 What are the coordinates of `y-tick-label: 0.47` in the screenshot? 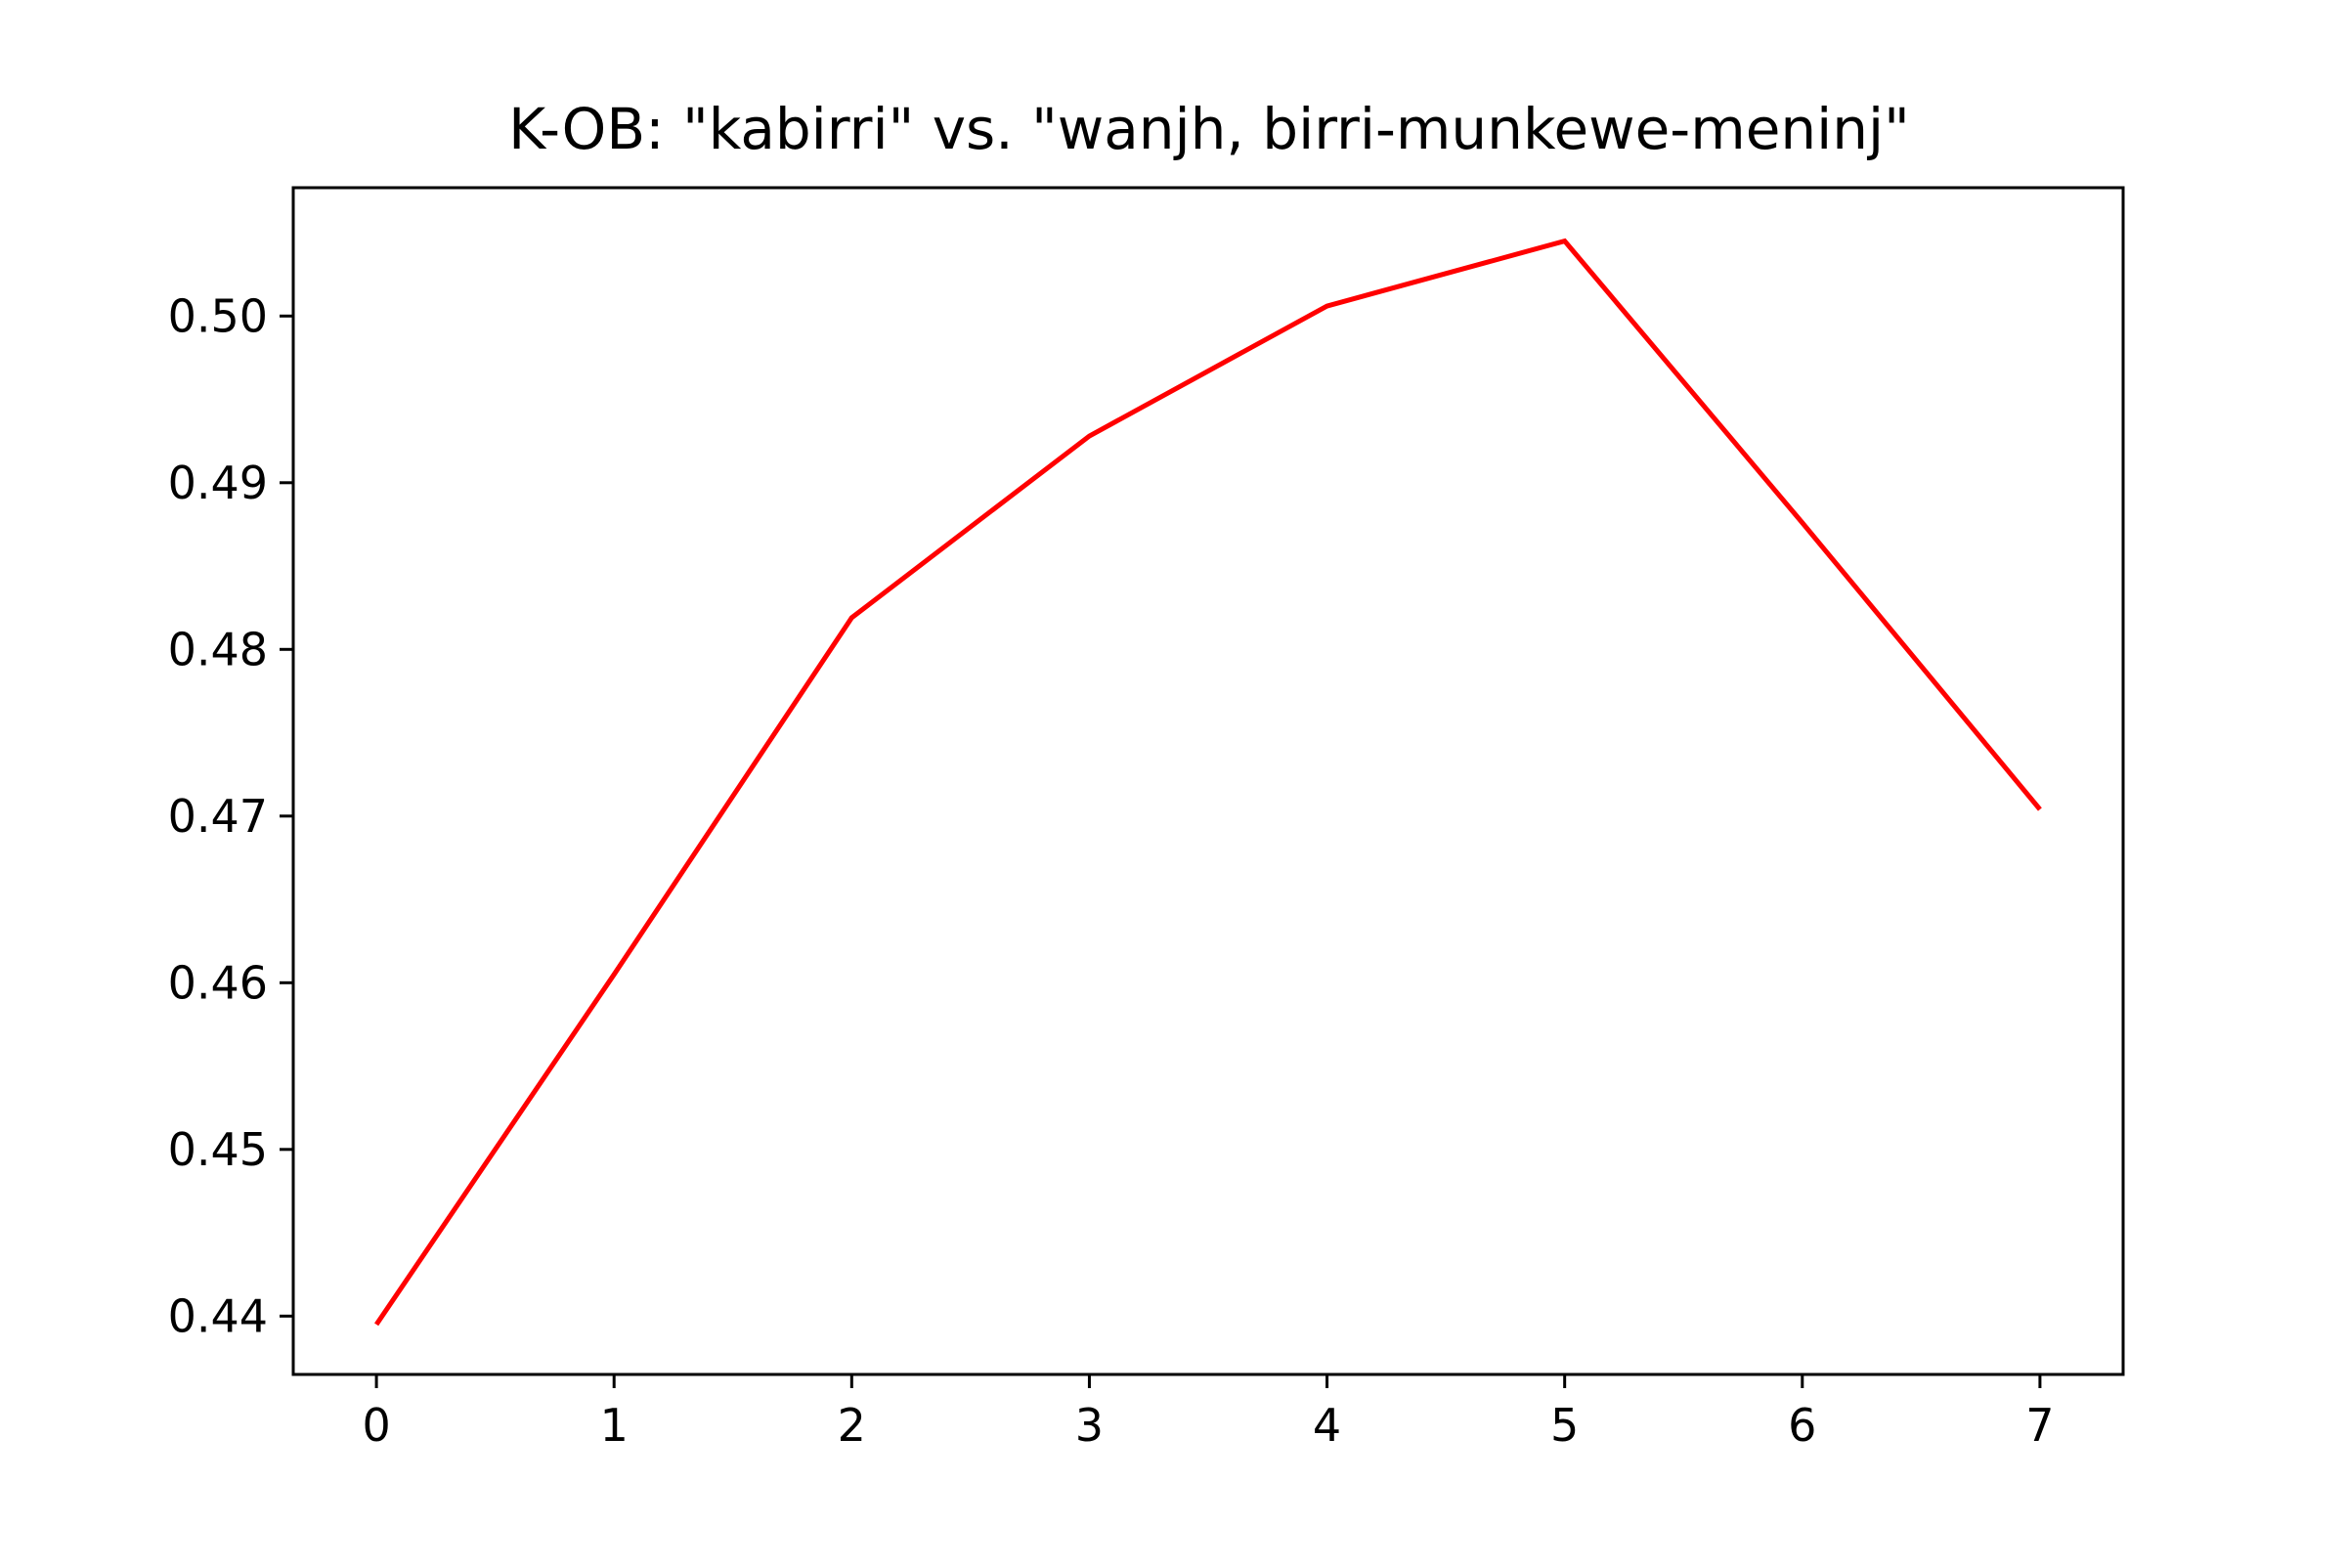 It's located at (218, 816).